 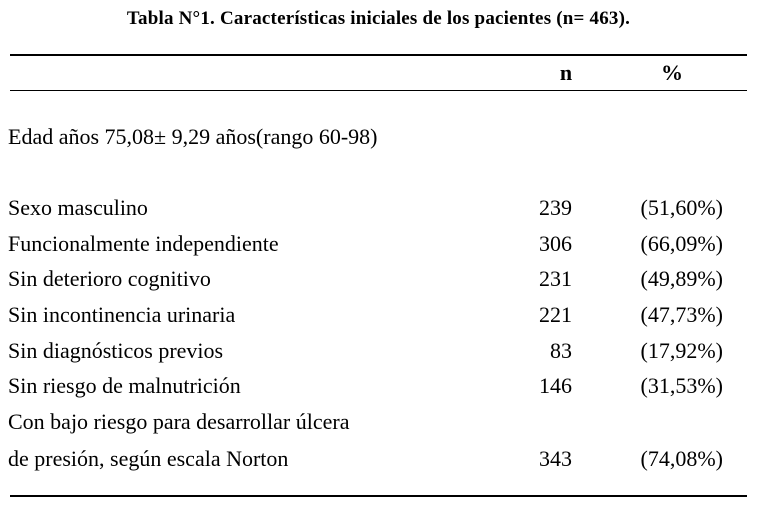 What do you see at coordinates (378, 90) in the screenshot?
I see `header-rule` at bounding box center [378, 90].